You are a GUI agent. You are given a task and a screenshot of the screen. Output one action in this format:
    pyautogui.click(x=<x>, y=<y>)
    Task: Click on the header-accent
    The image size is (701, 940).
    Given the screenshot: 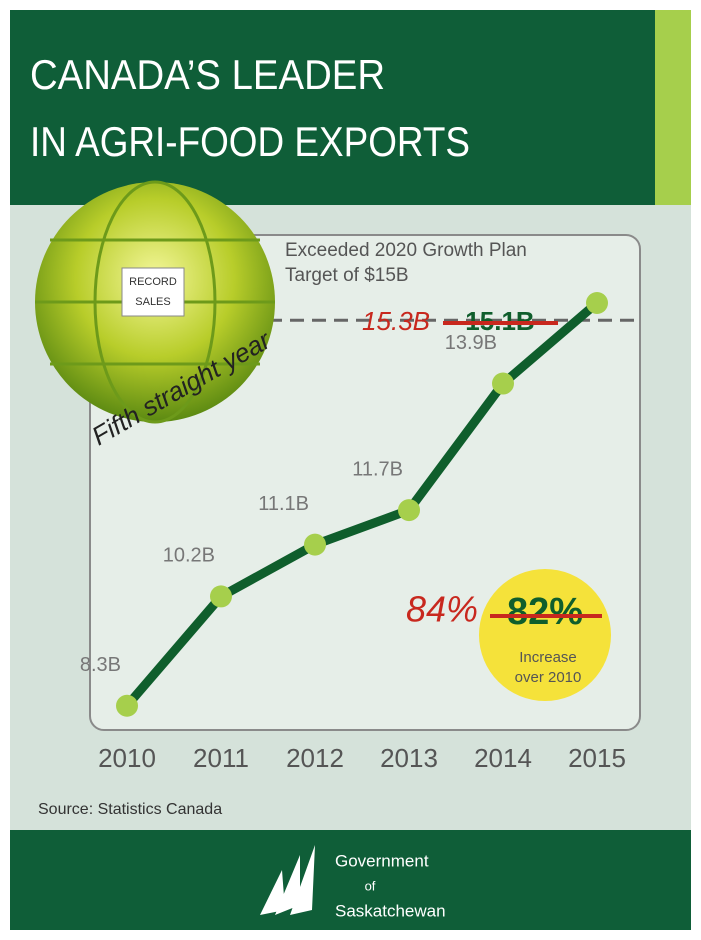 What is the action you would take?
    pyautogui.click(x=673, y=107)
    